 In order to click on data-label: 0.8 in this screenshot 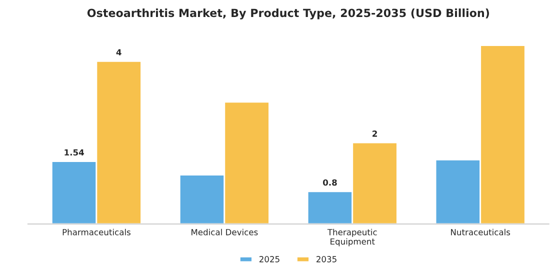, I will do `click(330, 182)`.